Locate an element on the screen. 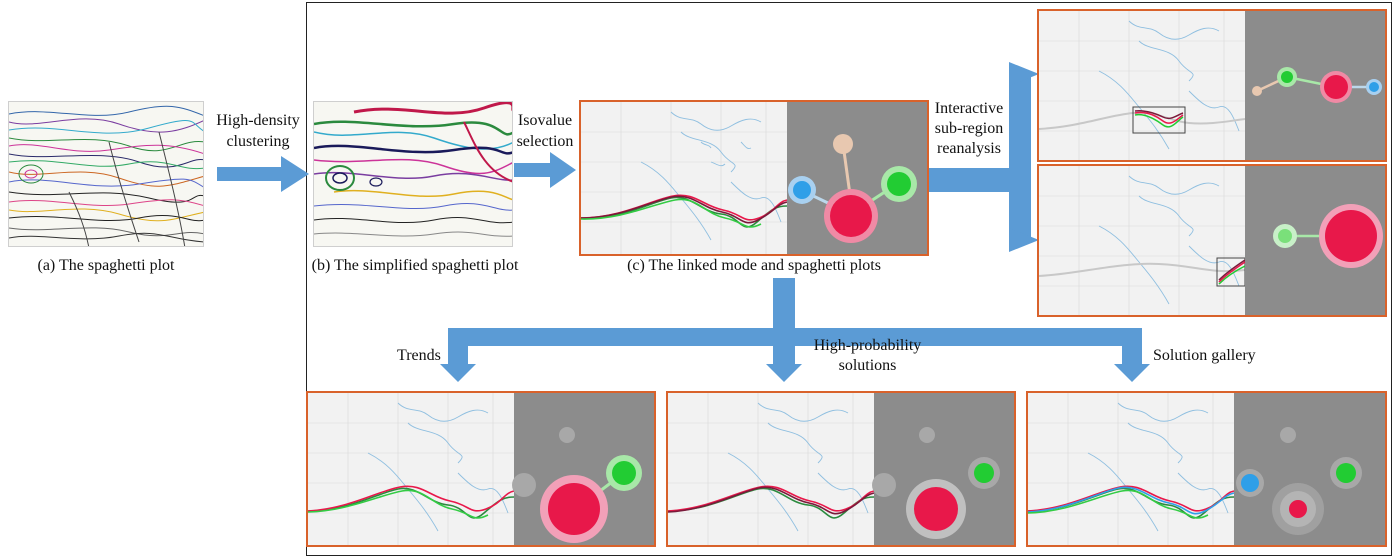 This screenshot has height=558, width=1394. arrow-clustering is located at coordinates (263, 174).